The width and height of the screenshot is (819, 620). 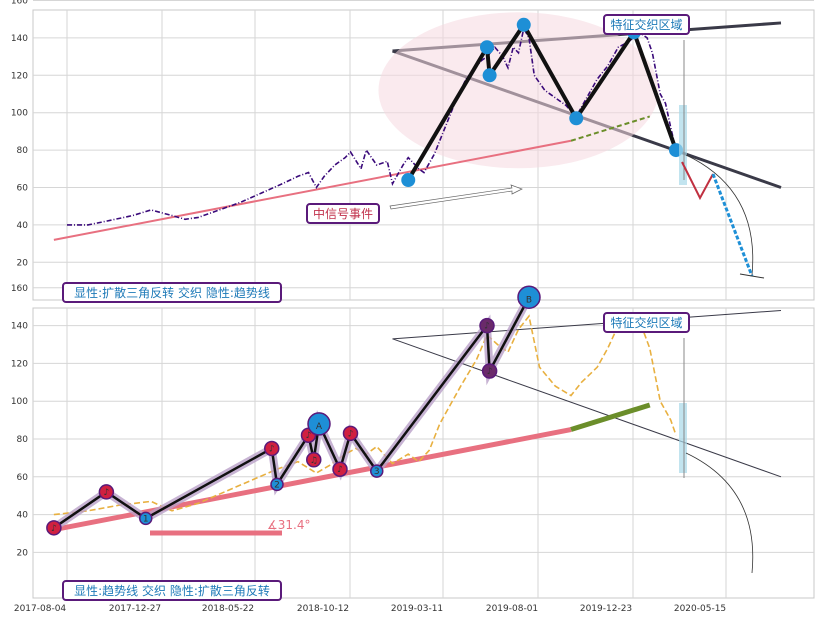 I want to click on top-zone-label: 特征交织区域, so click(x=646, y=24).